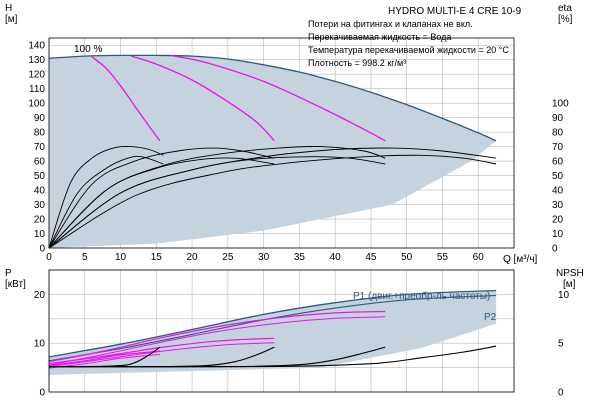  Describe the element at coordinates (228, 257) in the screenshot. I see `flow-tick-label: 25` at that location.